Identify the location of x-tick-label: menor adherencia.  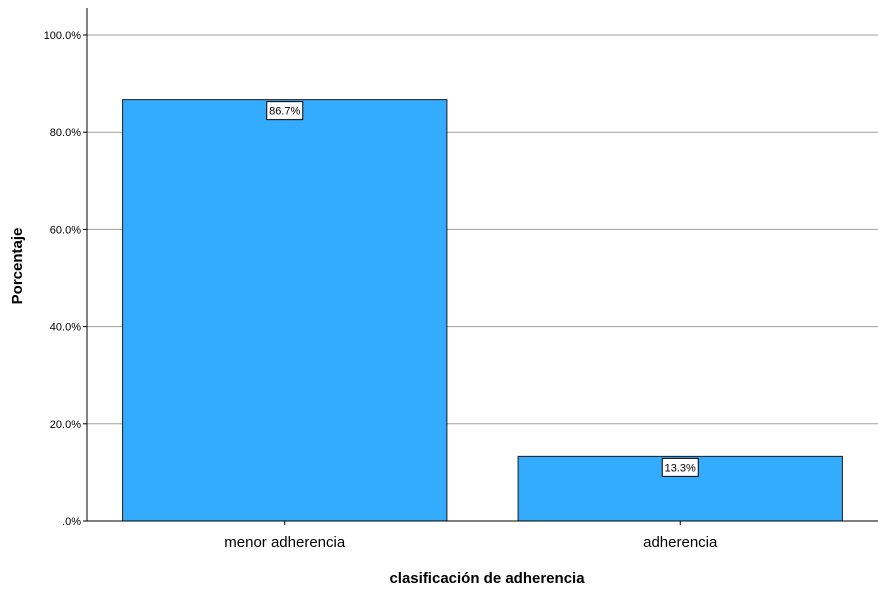
(285, 542).